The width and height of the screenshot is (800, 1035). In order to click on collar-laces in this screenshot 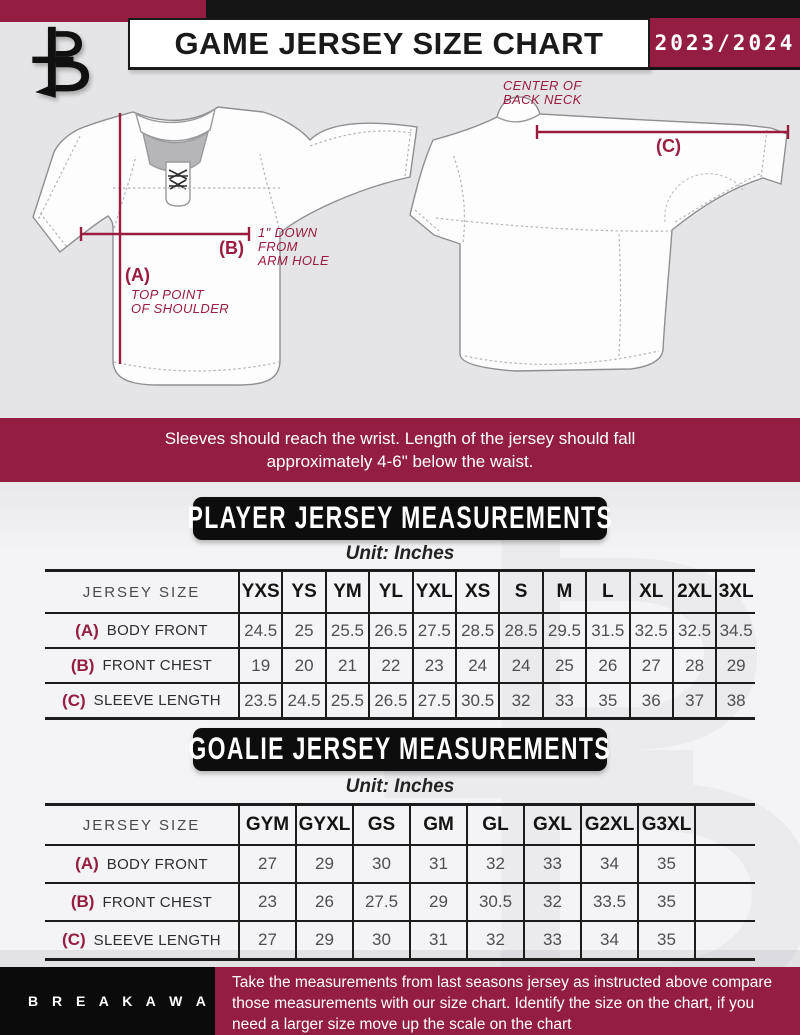, I will do `click(178, 179)`.